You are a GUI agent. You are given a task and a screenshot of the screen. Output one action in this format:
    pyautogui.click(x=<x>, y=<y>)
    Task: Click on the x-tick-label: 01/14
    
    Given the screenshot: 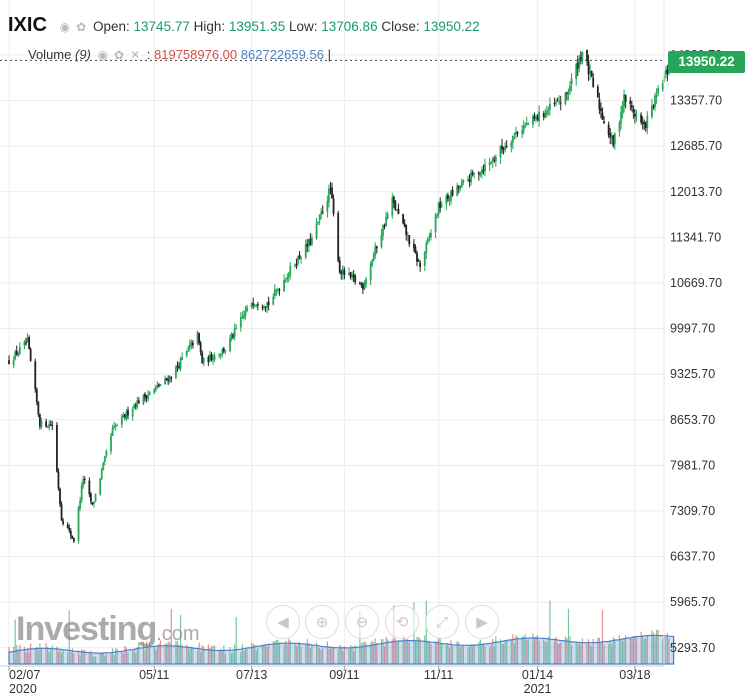 What is the action you would take?
    pyautogui.click(x=537, y=675)
    